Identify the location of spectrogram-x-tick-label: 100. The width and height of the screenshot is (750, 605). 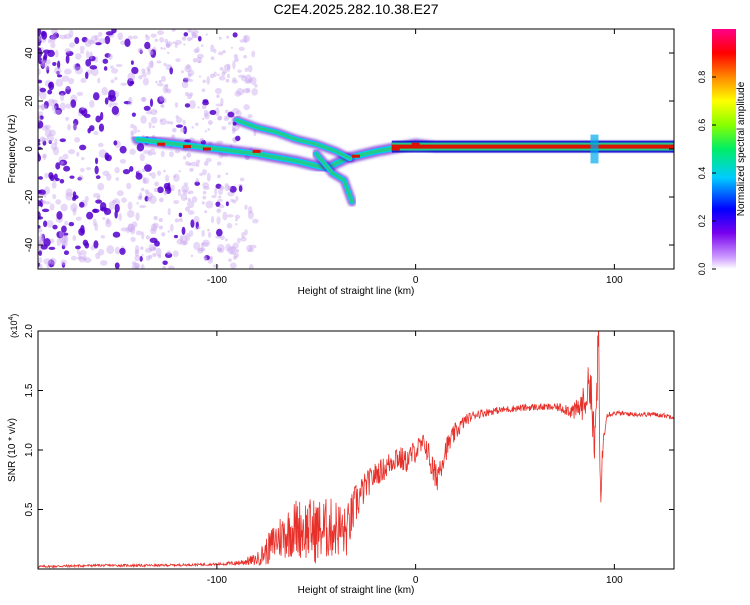
(614, 280).